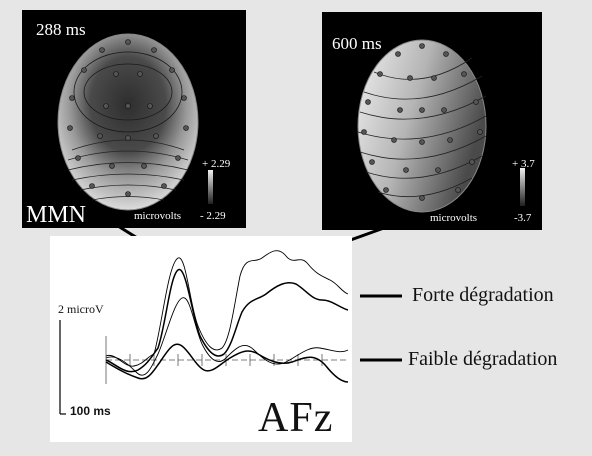 This screenshot has width=592, height=456. I want to click on scale-min-600: -3.7, so click(523, 218).